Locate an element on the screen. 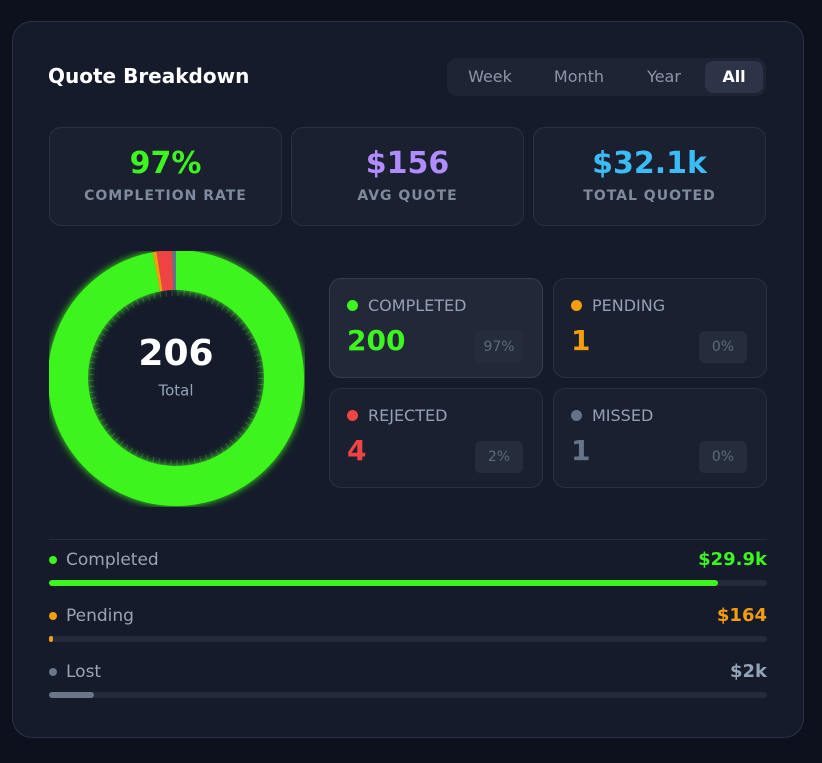 This screenshot has width=822, height=763. tab: All is located at coordinates (734, 77).